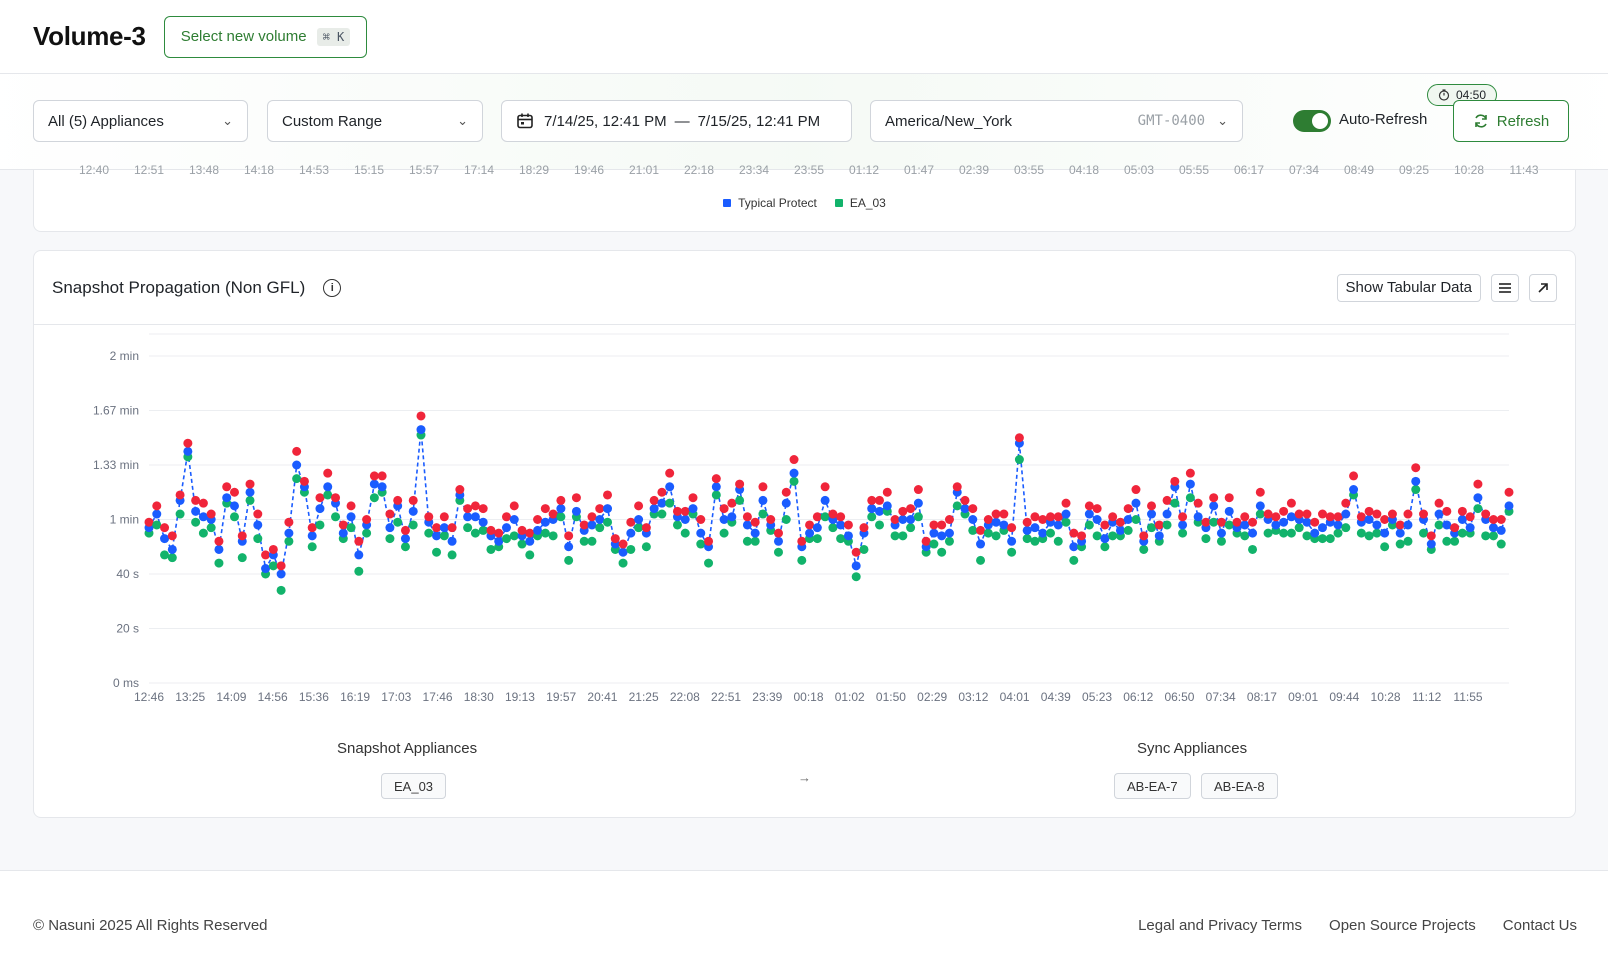  What do you see at coordinates (1312, 121) in the screenshot?
I see `auto-refresh-toggle` at bounding box center [1312, 121].